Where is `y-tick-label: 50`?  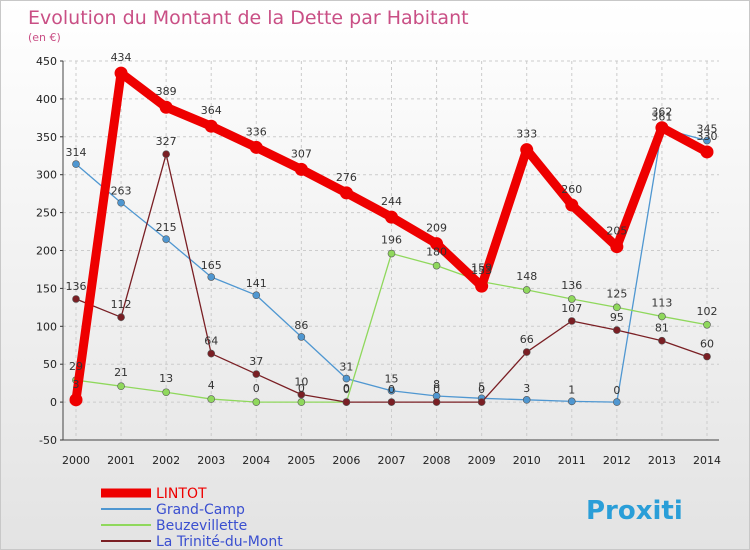
y-tick-label: 50 is located at coordinates (50, 364).